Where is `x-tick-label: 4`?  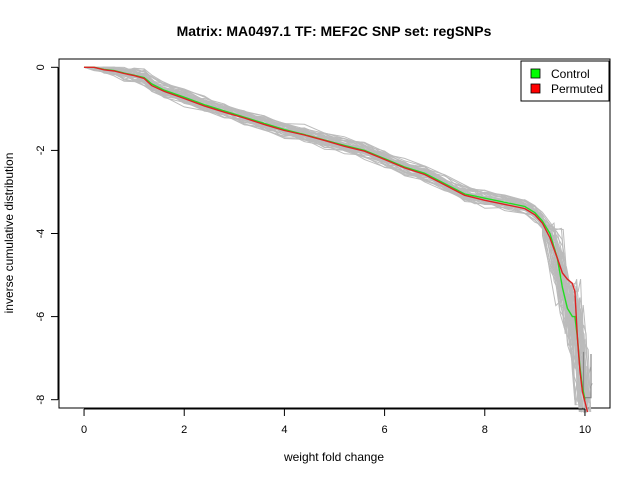
x-tick-label: 4 is located at coordinates (284, 430).